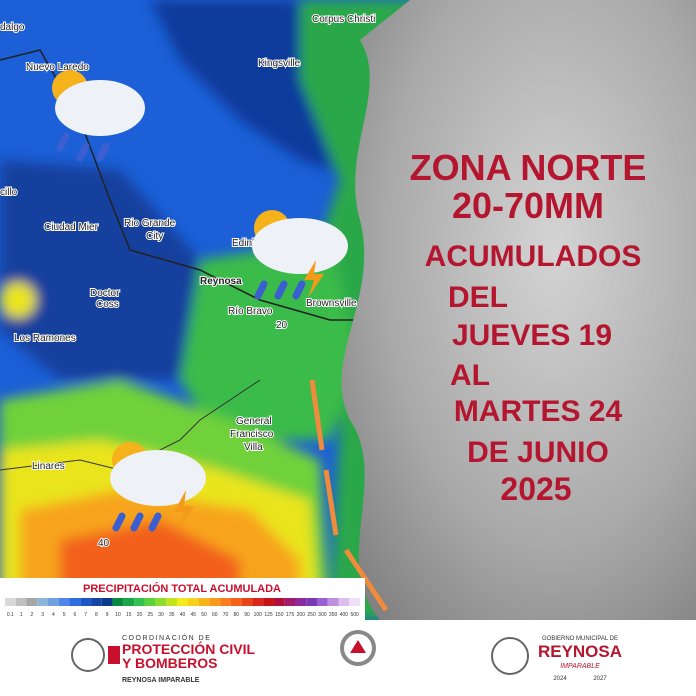 This screenshot has height=696, width=696. I want to click on headline-text: 2025, so click(535, 489).